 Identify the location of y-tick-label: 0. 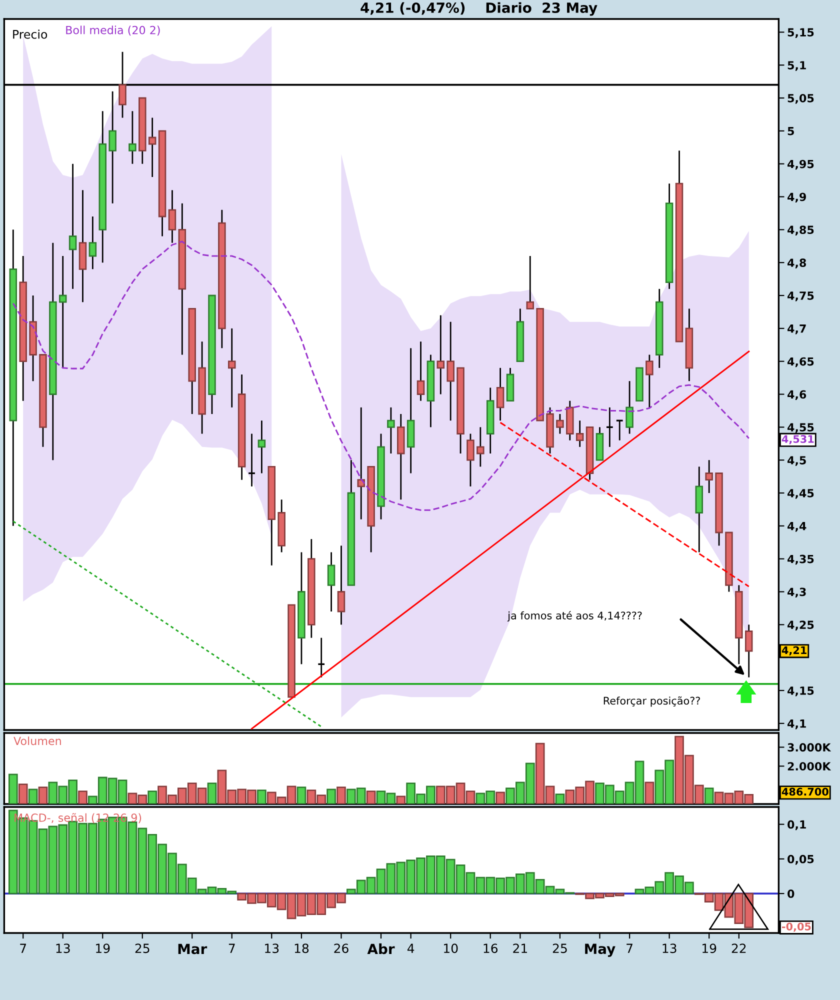
(791, 894).